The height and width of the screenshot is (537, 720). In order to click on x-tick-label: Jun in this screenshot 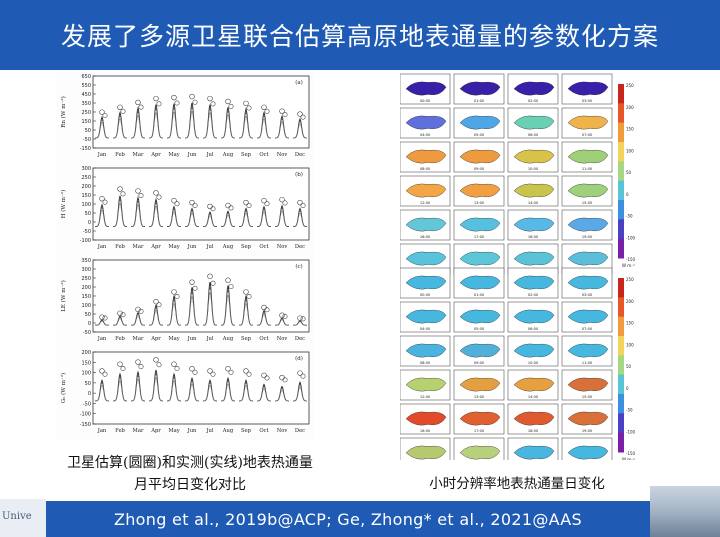, I will do `click(192, 431)`.